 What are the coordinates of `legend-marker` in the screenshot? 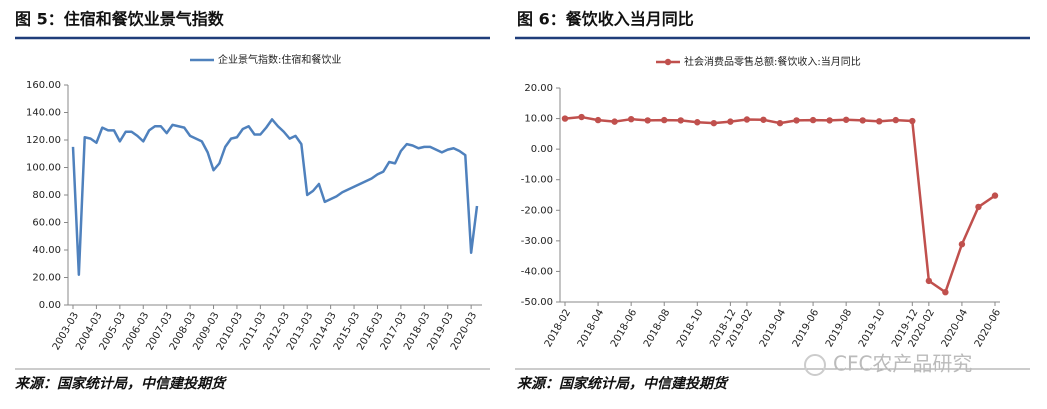 It's located at (668, 62).